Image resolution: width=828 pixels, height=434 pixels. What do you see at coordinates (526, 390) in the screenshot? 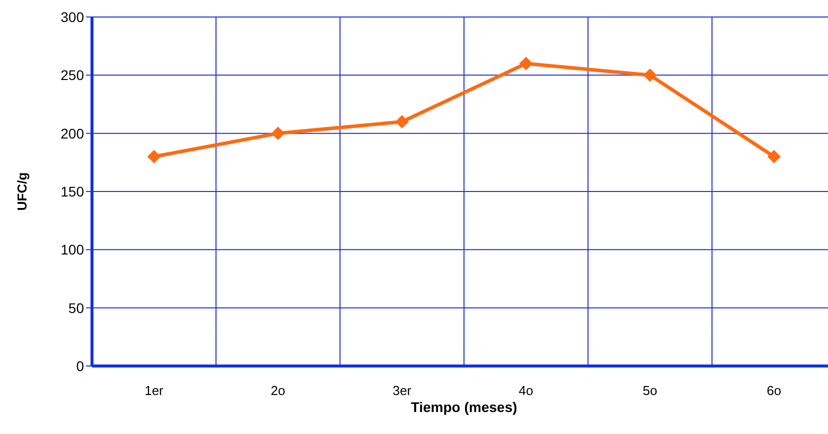
I see `x-tick-label: 4o` at bounding box center [526, 390].